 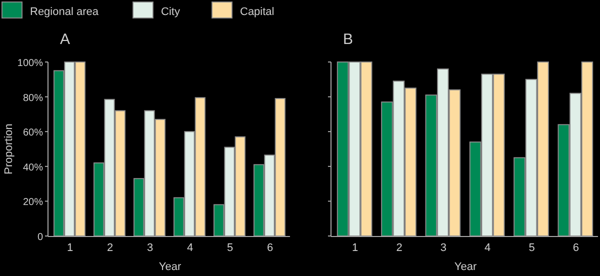 I want to click on y-tick-label: 0, so click(x=40, y=237).